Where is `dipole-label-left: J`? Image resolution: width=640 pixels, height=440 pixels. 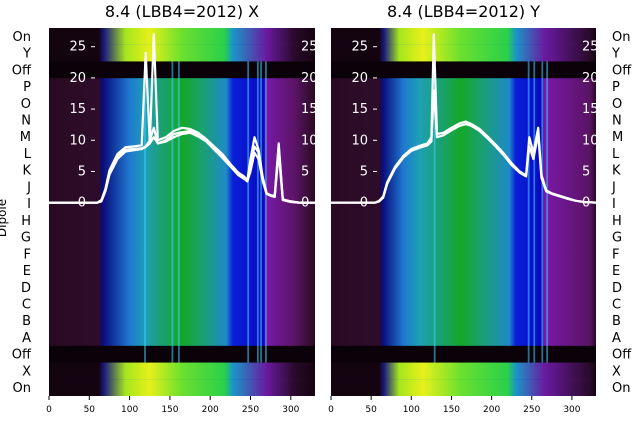
dipole-label-left: J is located at coordinates (28, 187).